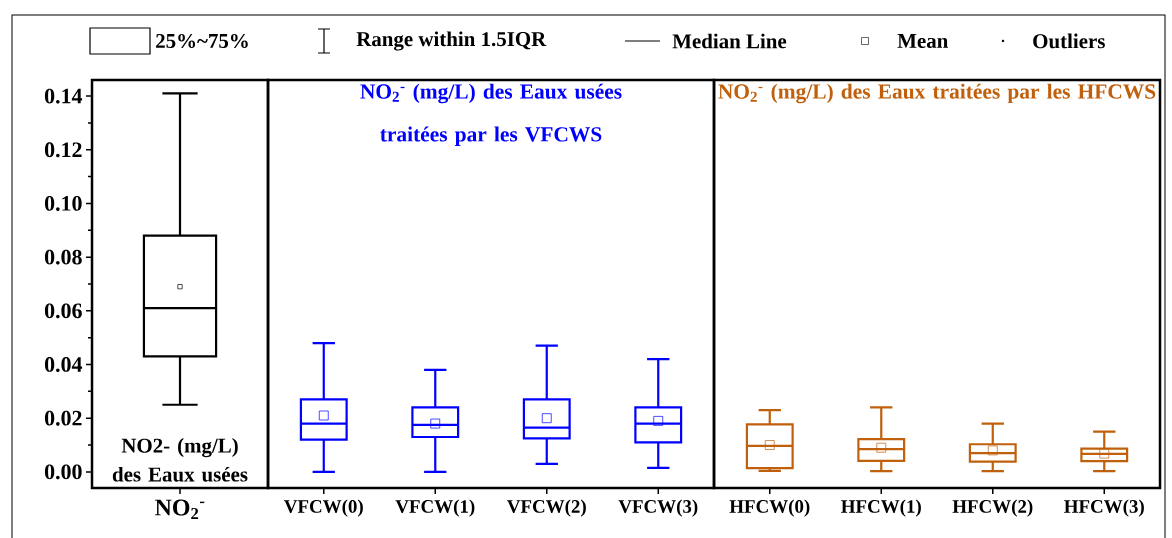 The height and width of the screenshot is (538, 1172). Describe the element at coordinates (881, 508) in the screenshot. I see `x-tick-label: HFCW(1)` at that location.